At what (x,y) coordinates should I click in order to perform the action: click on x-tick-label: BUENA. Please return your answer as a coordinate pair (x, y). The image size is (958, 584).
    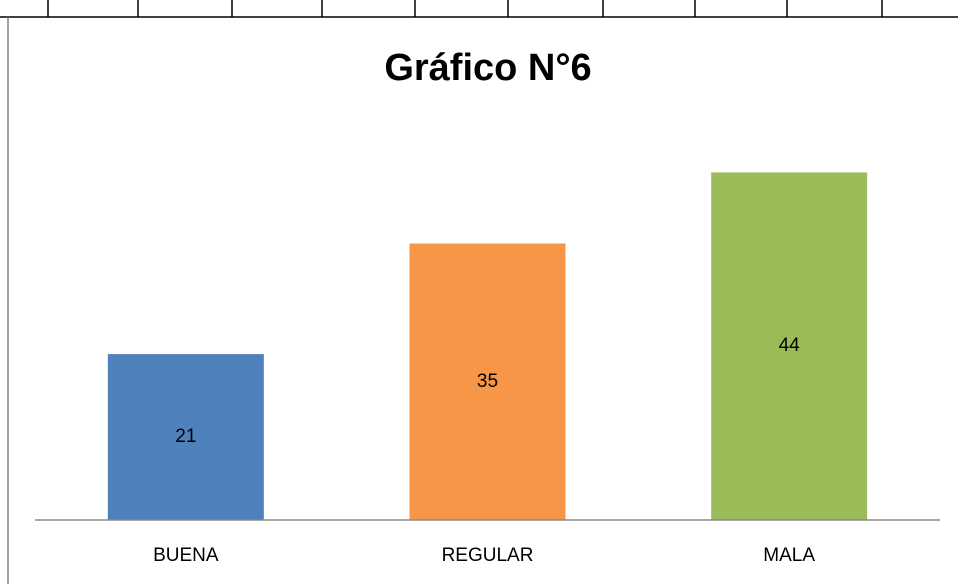
    Looking at the image, I should click on (186, 555).